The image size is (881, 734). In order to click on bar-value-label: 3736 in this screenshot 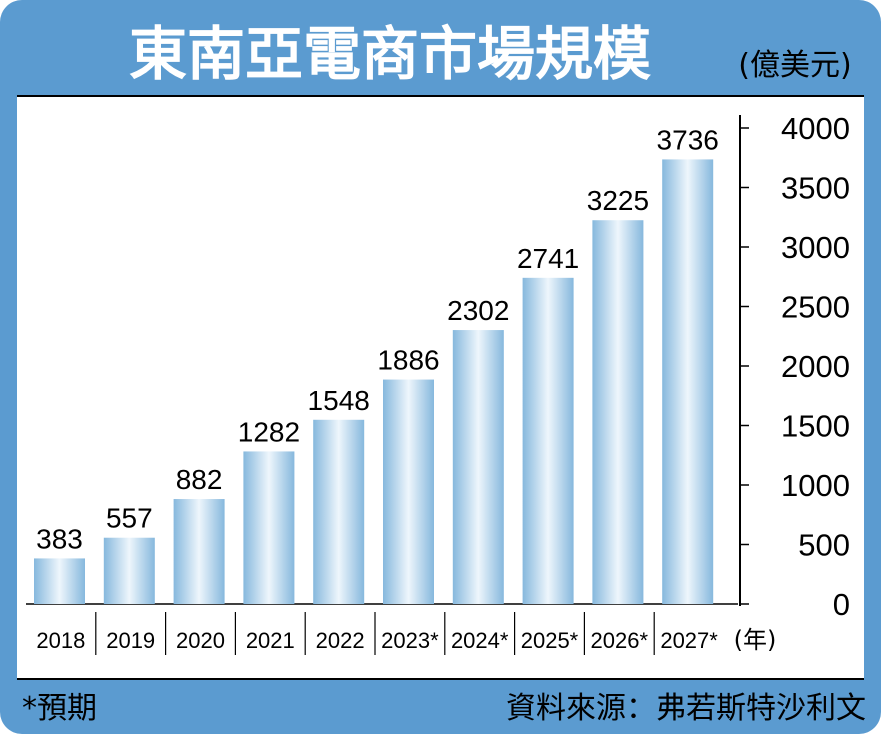, I will do `click(688, 139)`.